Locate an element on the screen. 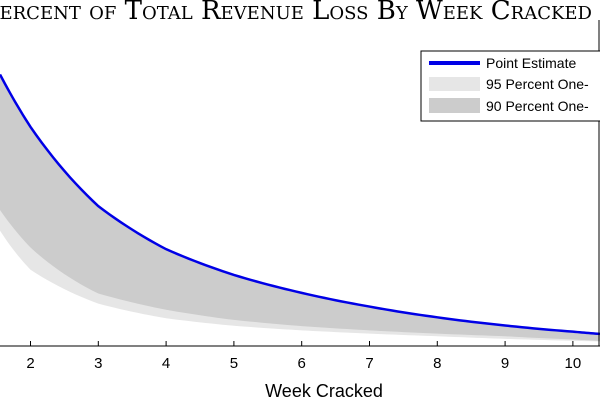  x-tick-label: 3 is located at coordinates (98, 363).